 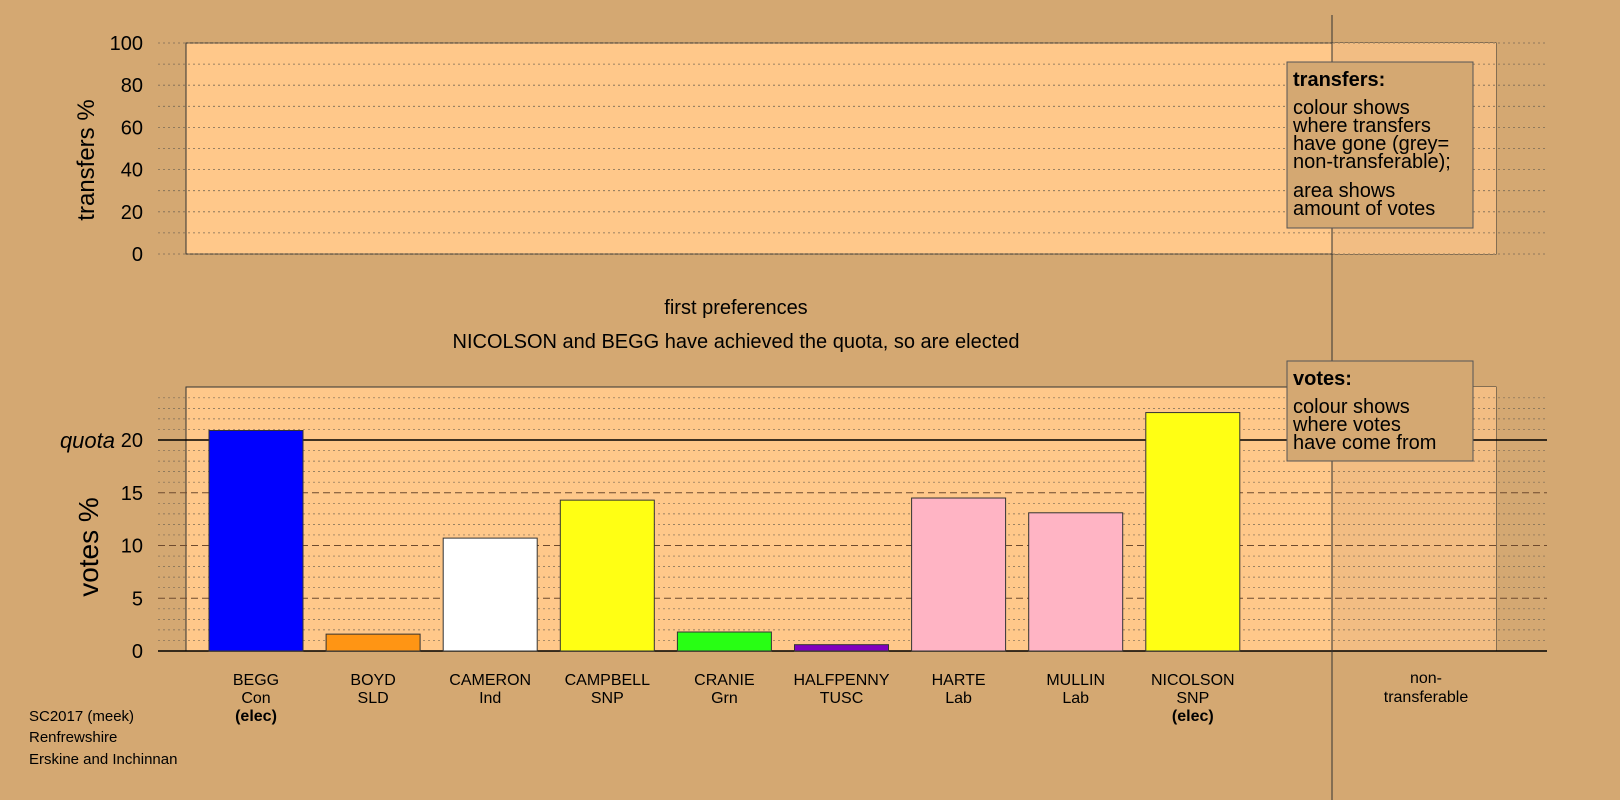 I want to click on non-transferable-label: transferable, so click(x=1426, y=697).